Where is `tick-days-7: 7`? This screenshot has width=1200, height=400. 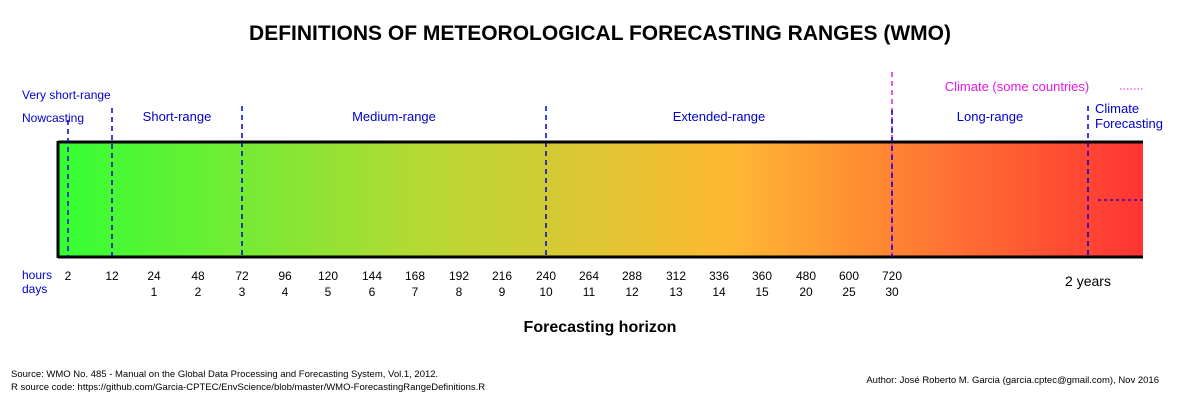
tick-days-7: 7 is located at coordinates (415, 292).